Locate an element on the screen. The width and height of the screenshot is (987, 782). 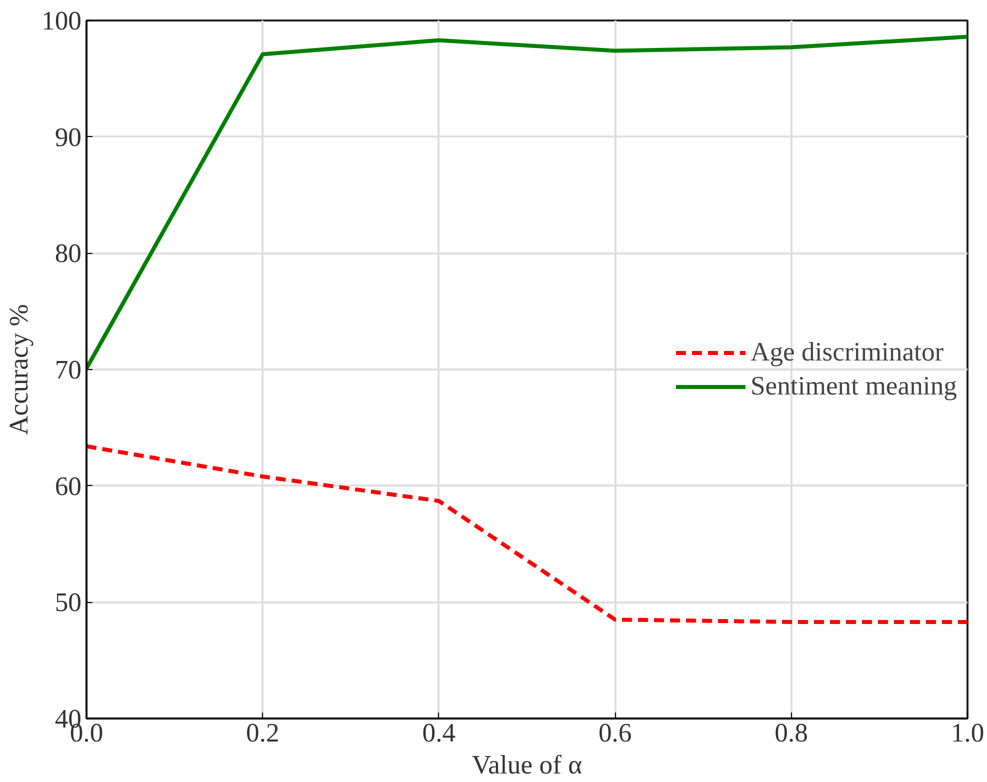
x-tick-label: 0.8 is located at coordinates (791, 733).